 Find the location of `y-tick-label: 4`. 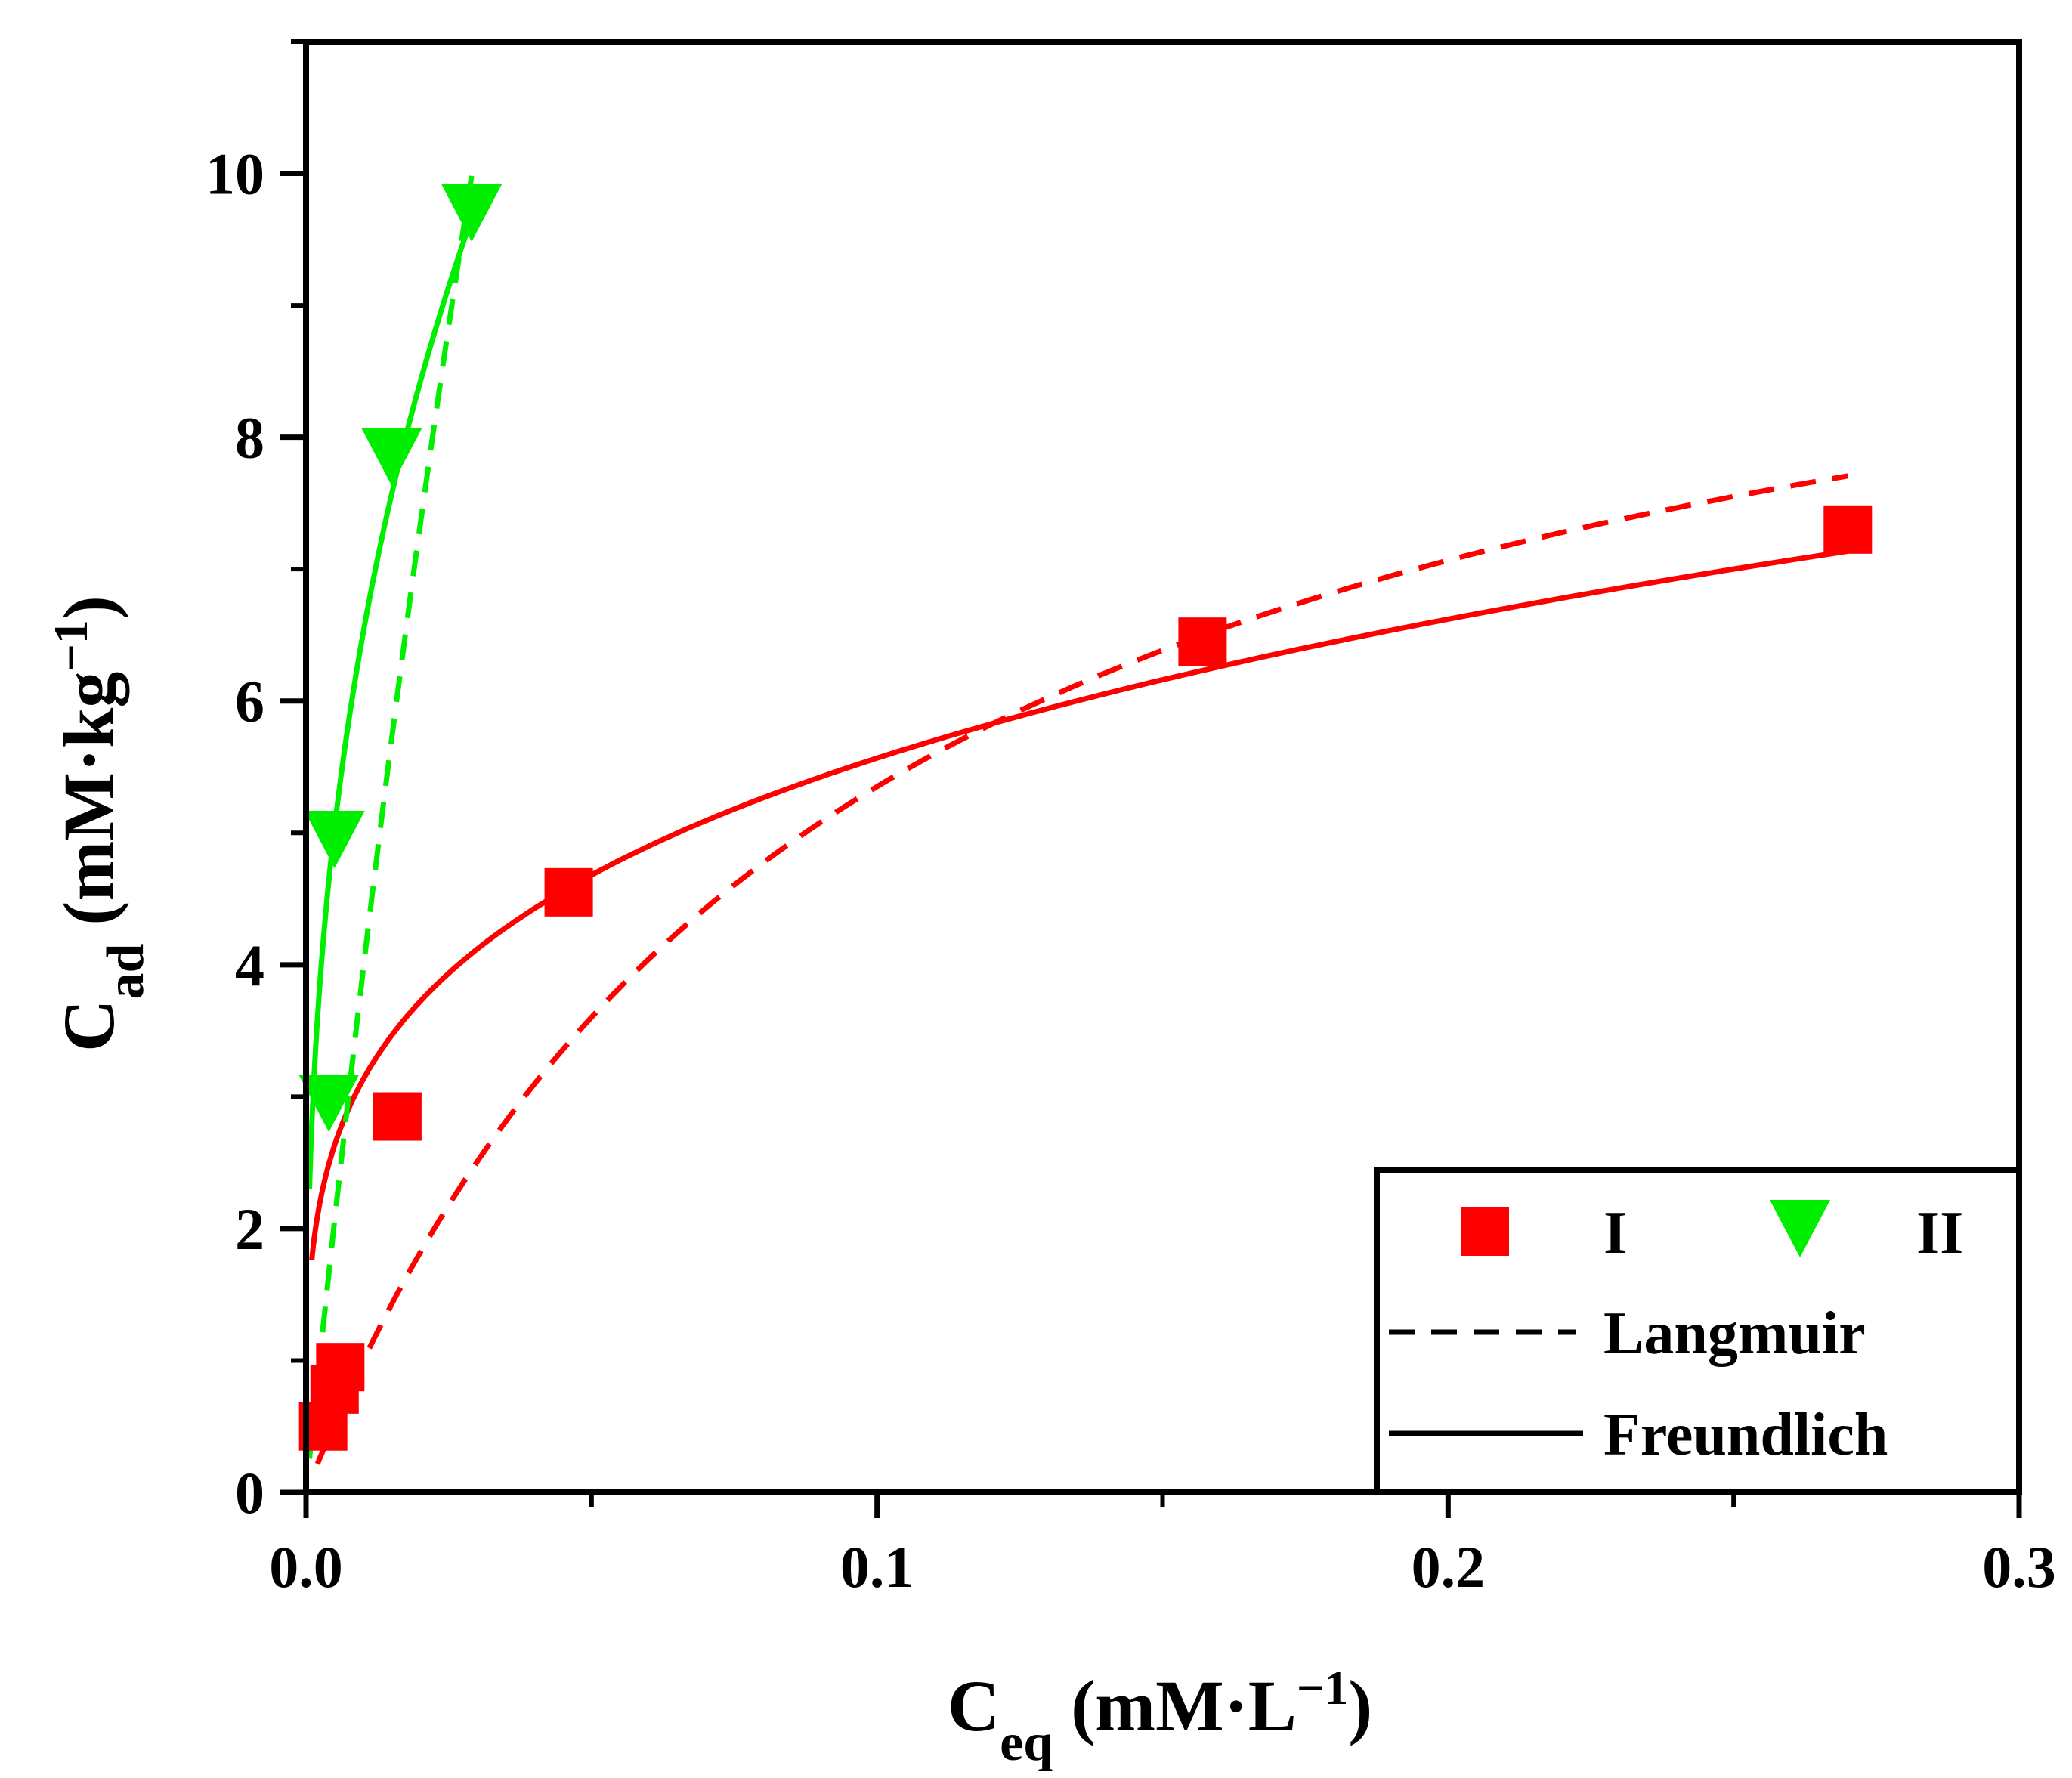

y-tick-label: 4 is located at coordinates (249, 965).